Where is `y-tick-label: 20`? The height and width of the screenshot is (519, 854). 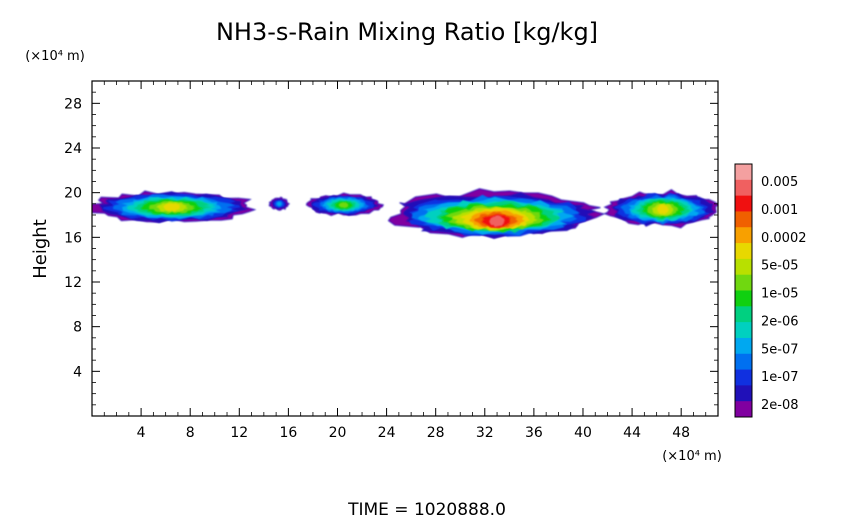 y-tick-label: 20 is located at coordinates (73, 194).